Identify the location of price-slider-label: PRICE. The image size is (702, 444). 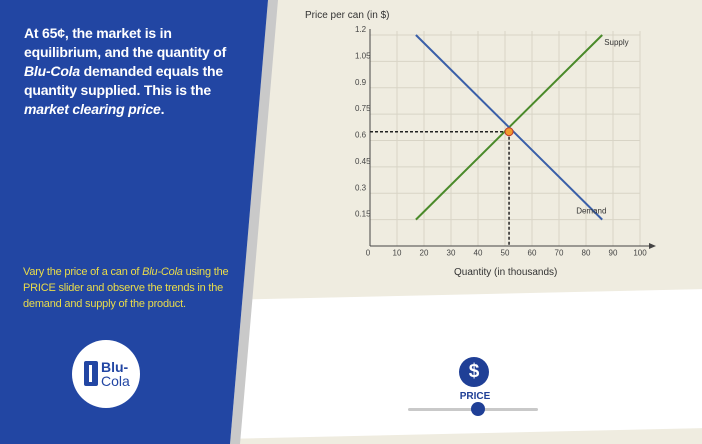
(475, 396).